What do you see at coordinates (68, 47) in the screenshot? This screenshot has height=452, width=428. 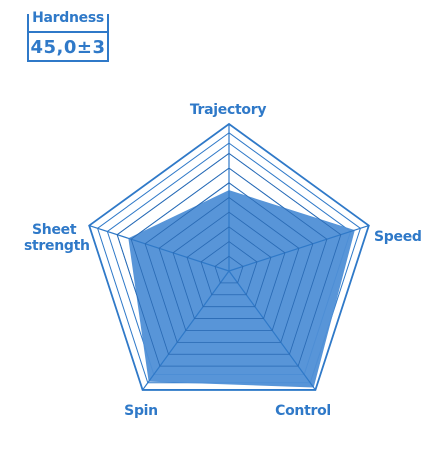 I see `hardness-value: 45,0±3` at bounding box center [68, 47].